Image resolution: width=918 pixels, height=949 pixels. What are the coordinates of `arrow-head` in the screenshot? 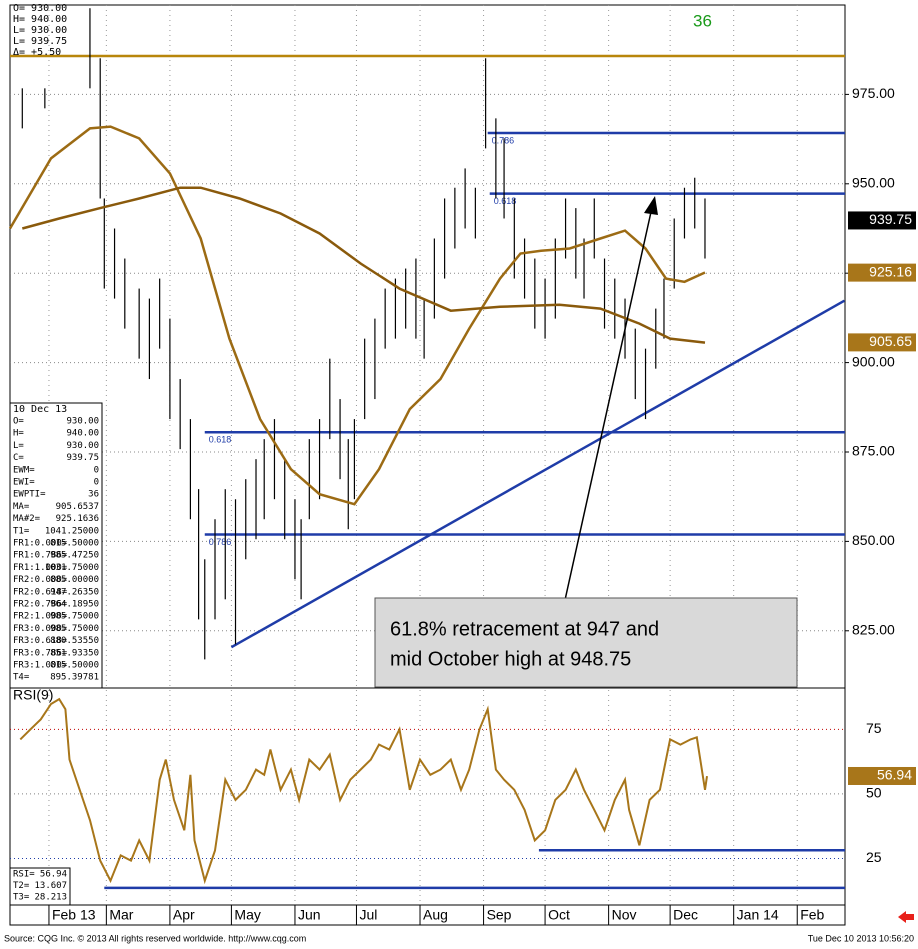 It's located at (651, 205).